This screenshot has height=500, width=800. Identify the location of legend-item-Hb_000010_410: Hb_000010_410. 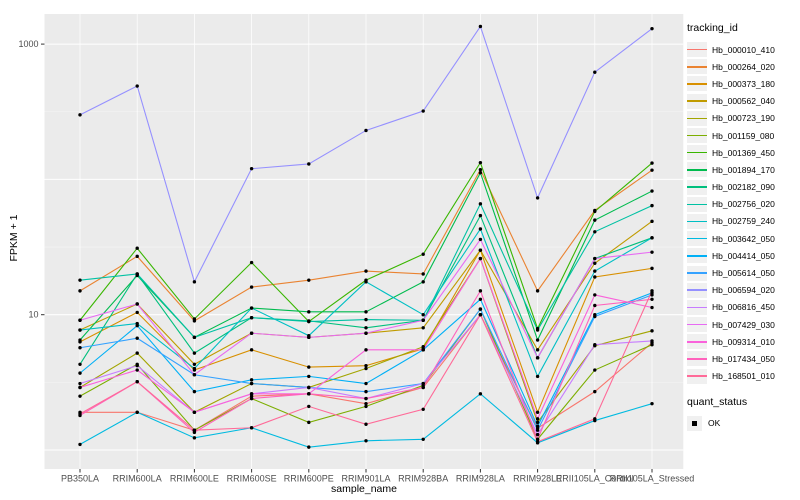
(743, 49).